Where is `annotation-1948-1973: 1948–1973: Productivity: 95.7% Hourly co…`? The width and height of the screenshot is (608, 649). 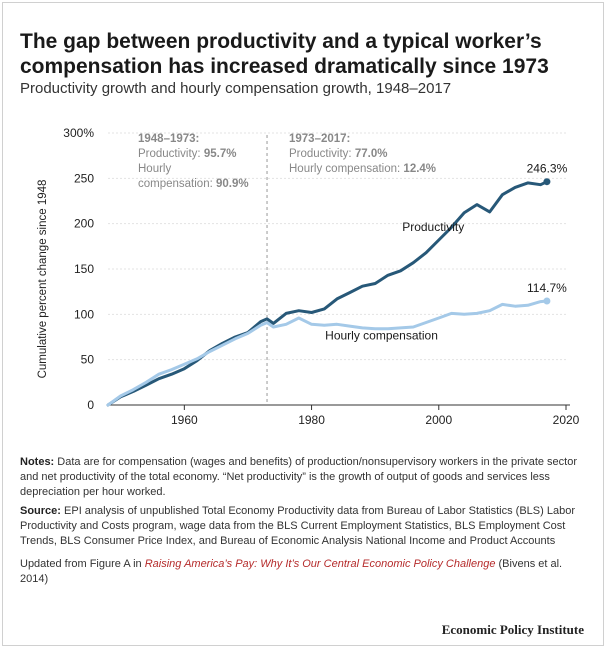
annotation-1948-1973: 1948–1973: Productivity: 95.7% Hourly co… is located at coordinates (193, 161).